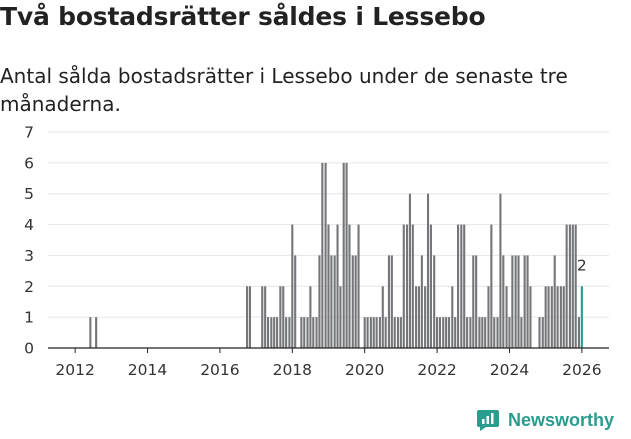 This screenshot has height=439, width=631. What do you see at coordinates (243, 16) in the screenshot?
I see `chart-title: Två bostadsrätter såldes i Lessebo` at bounding box center [243, 16].